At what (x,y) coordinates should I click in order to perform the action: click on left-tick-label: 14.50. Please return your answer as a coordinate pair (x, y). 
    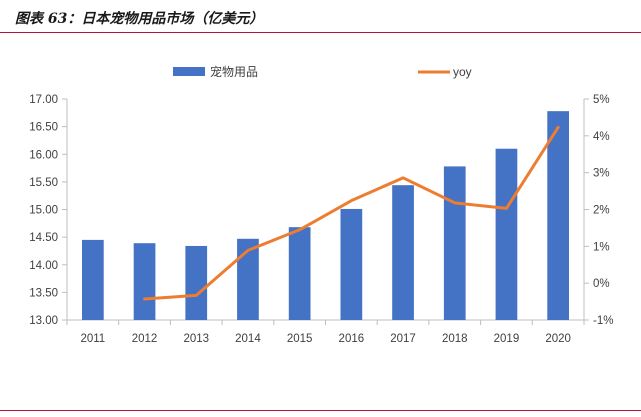
    Looking at the image, I should click on (43, 238).